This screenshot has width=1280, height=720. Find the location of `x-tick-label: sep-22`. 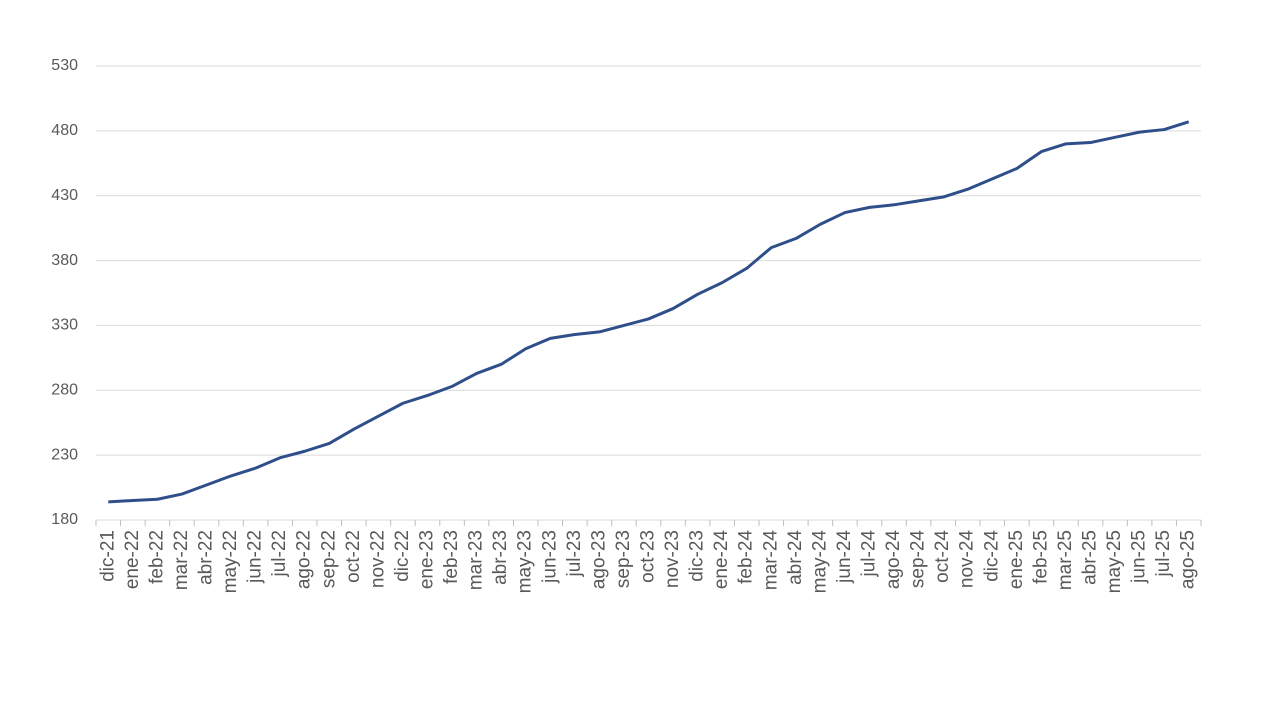

x-tick-label: sep-22 is located at coordinates (328, 559).